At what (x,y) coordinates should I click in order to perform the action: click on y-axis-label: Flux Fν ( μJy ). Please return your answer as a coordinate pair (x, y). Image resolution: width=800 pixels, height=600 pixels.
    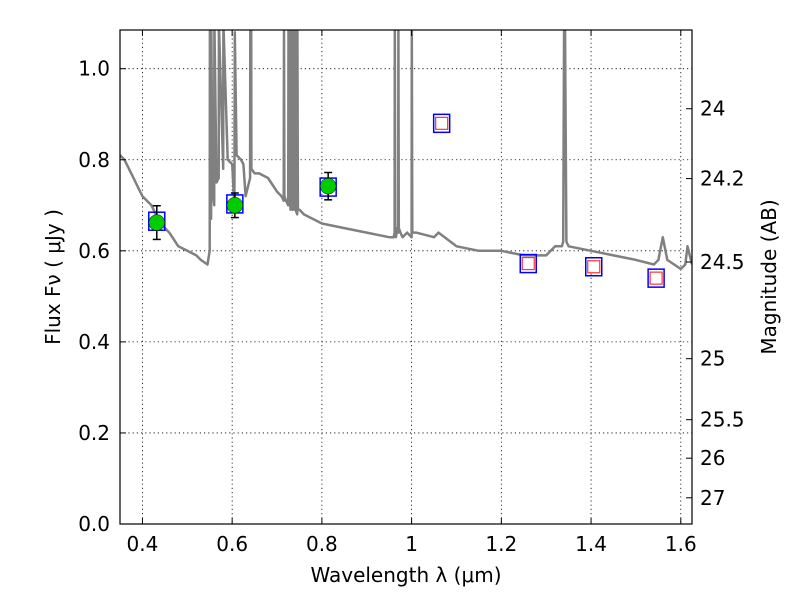
    Looking at the image, I should click on (53, 277).